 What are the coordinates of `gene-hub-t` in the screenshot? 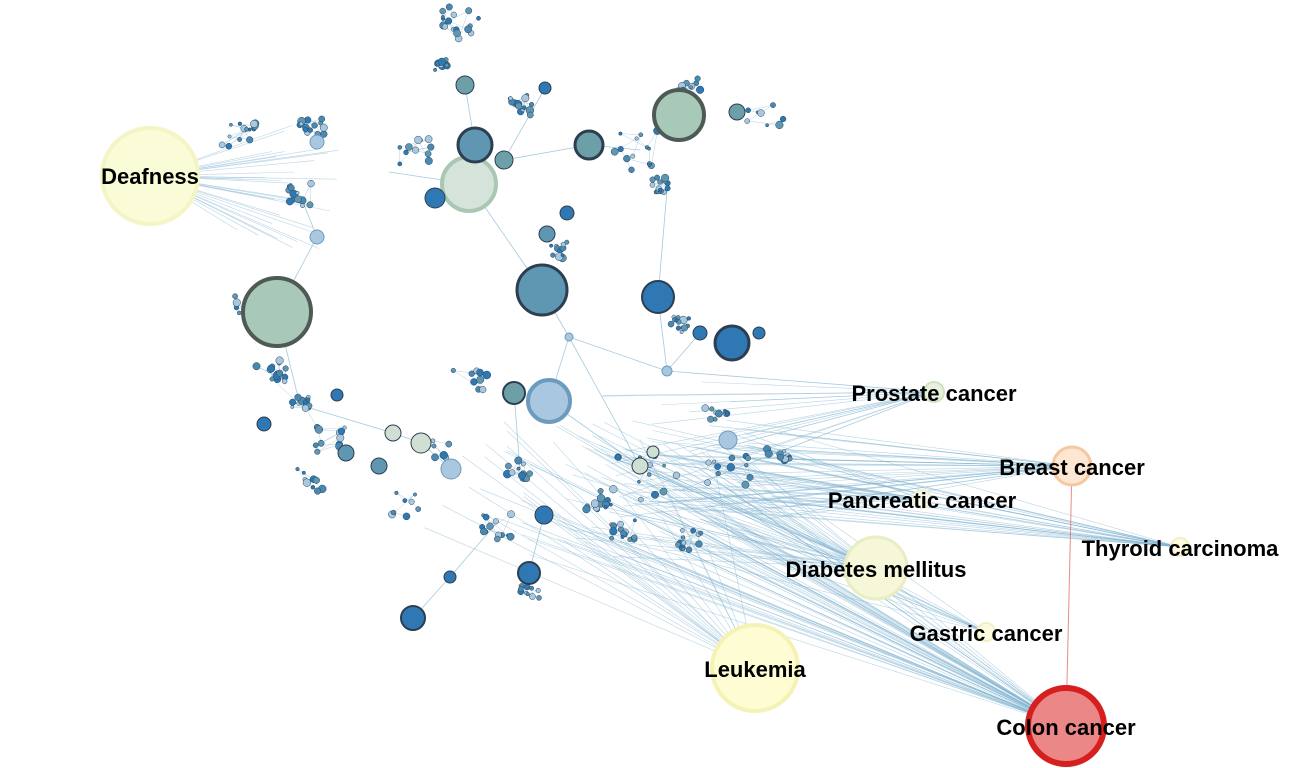 It's located at (393, 433).